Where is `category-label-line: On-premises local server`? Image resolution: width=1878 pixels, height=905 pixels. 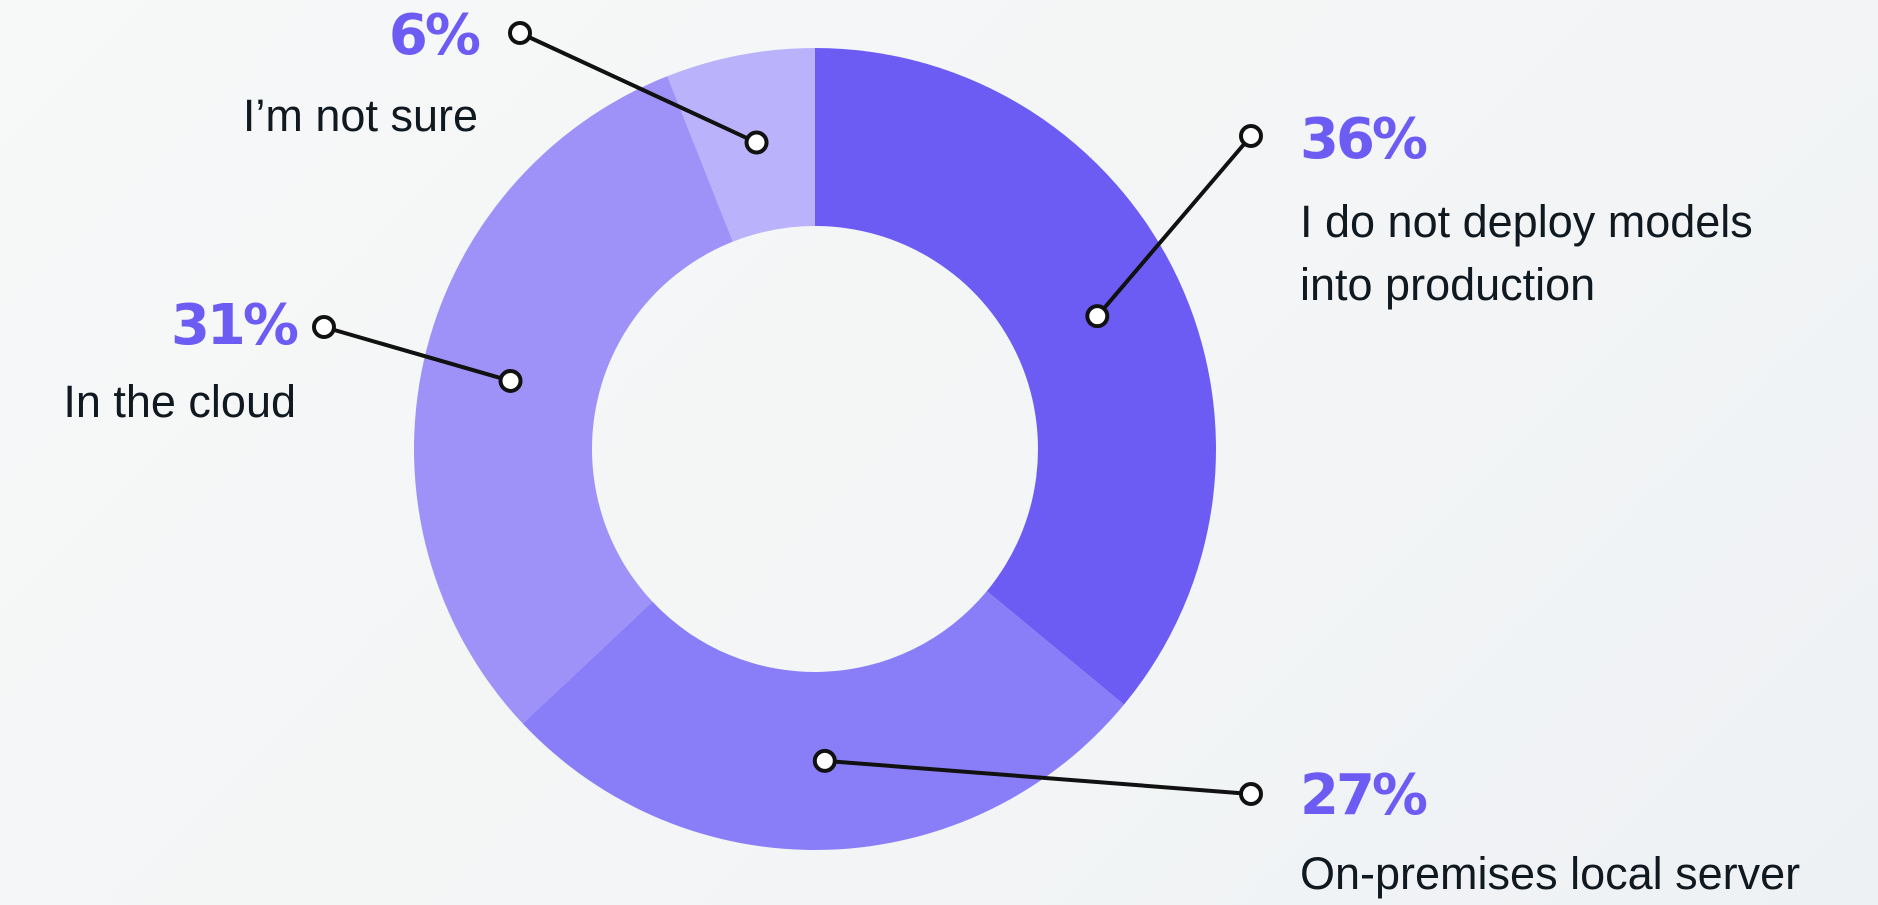 category-label-line: On-premises local server is located at coordinates (1550, 873).